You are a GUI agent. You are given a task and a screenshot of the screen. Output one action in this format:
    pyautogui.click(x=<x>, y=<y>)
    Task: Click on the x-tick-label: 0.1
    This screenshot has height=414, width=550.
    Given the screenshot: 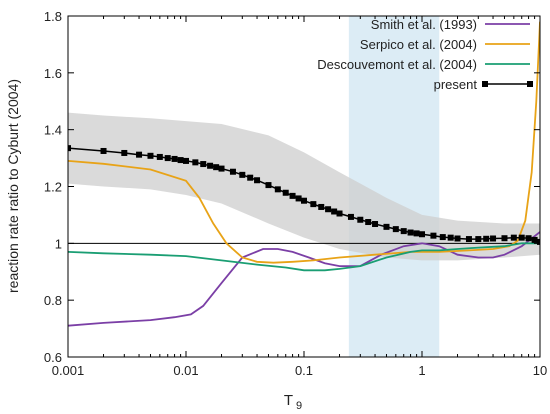 What is the action you would take?
    pyautogui.click(x=304, y=370)
    